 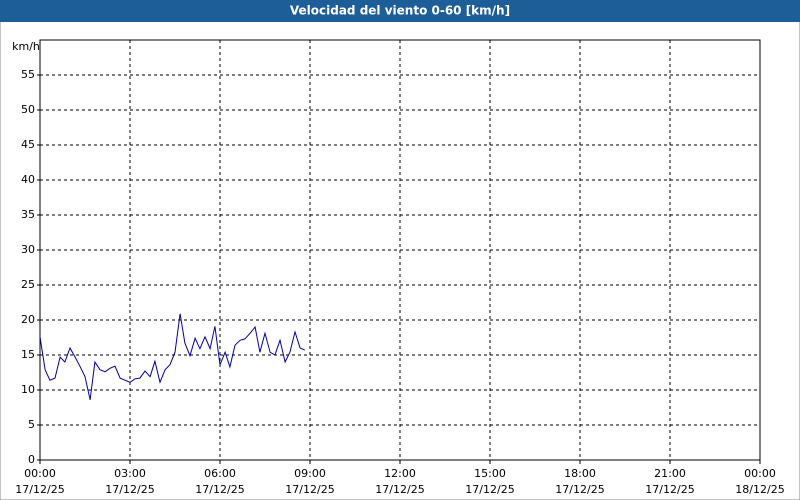 I want to click on x-tick-label: 18:00, so click(x=580, y=473).